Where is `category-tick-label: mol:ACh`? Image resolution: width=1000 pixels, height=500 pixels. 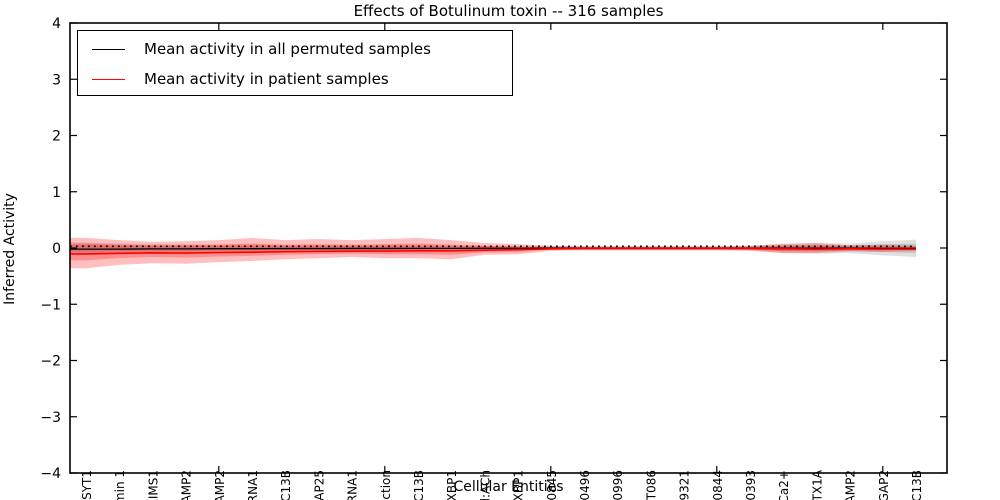 category-tick-label: mol:ACh is located at coordinates (485, 485).